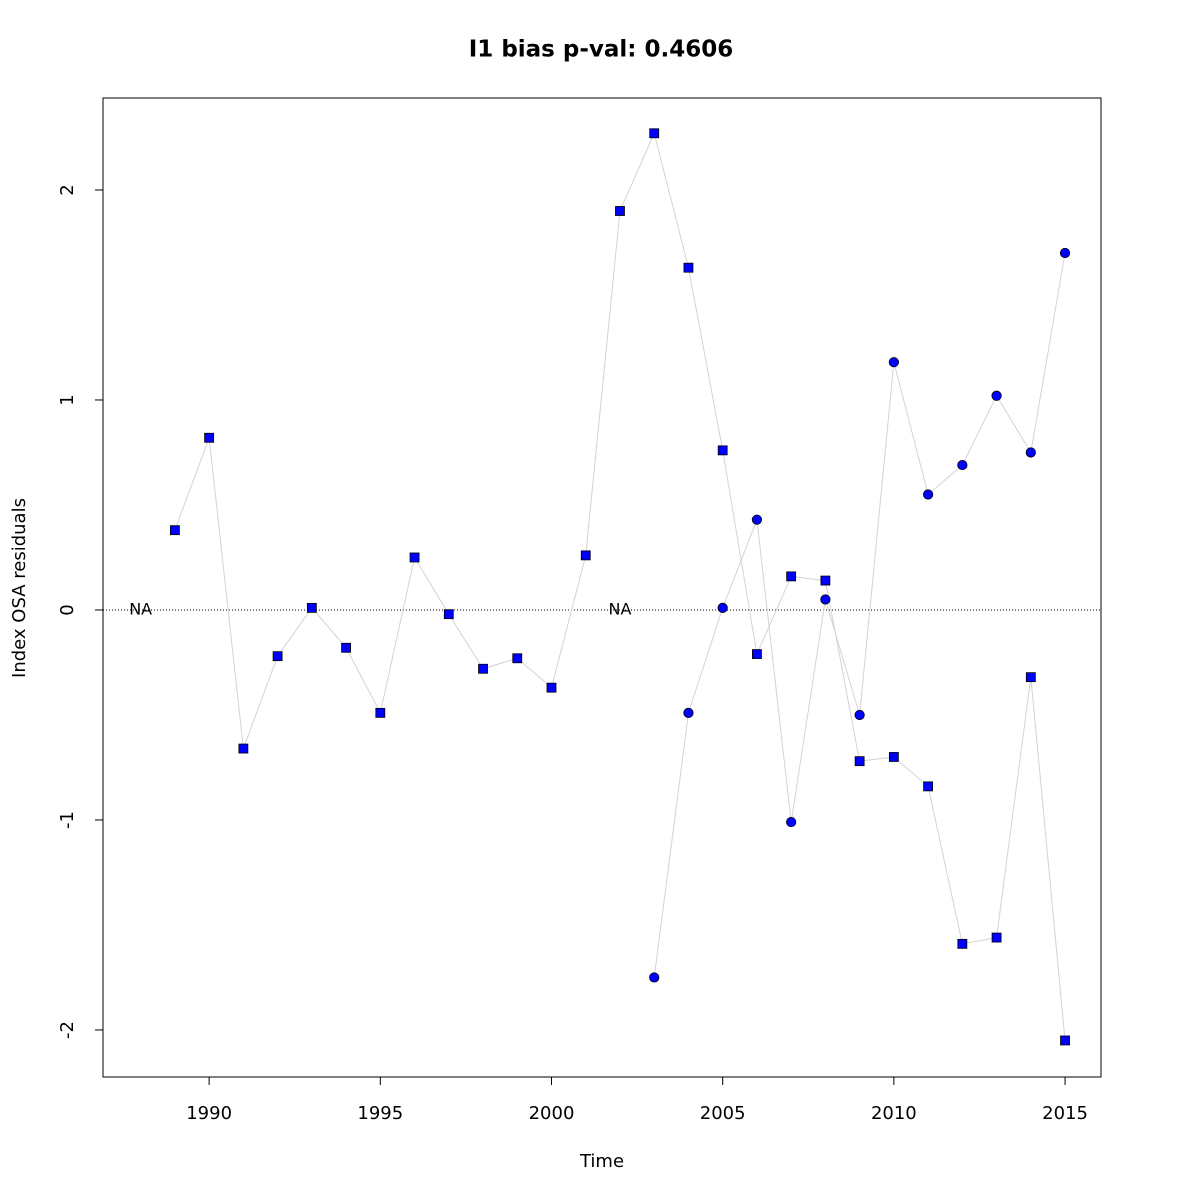  I want to click on y-tick-label: 0, so click(67, 609).